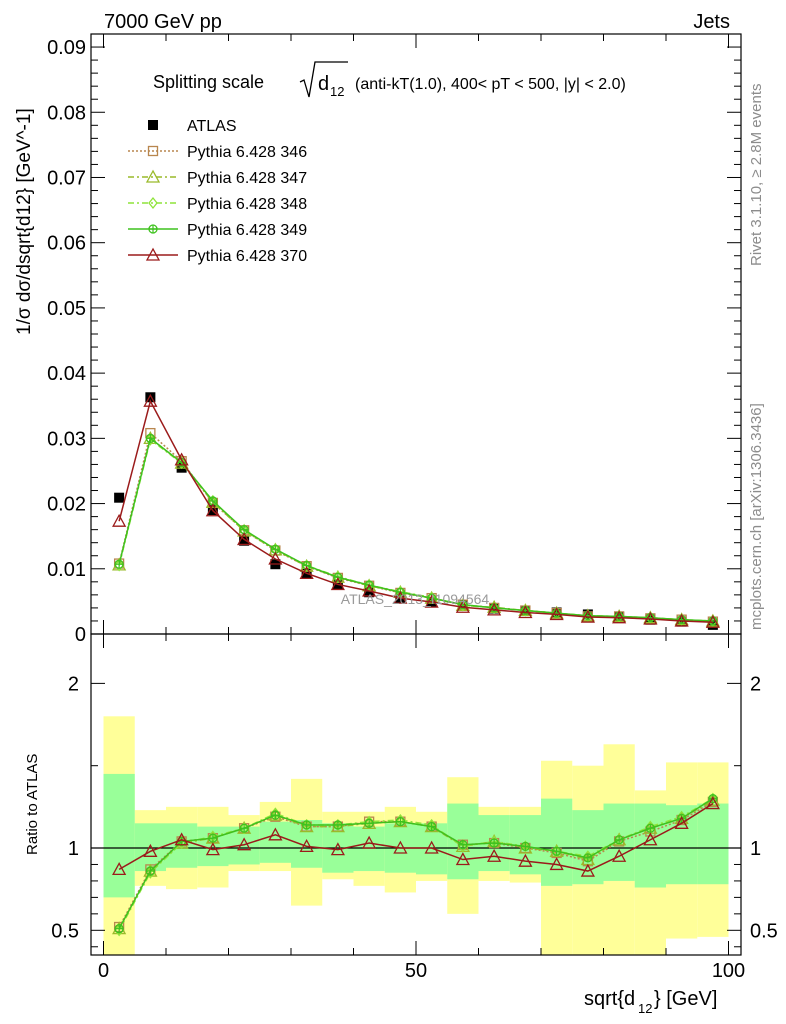 This screenshot has width=786, height=1024. What do you see at coordinates (337, 91) in the screenshot?
I see `chart-title-math-sub: 12` at bounding box center [337, 91].